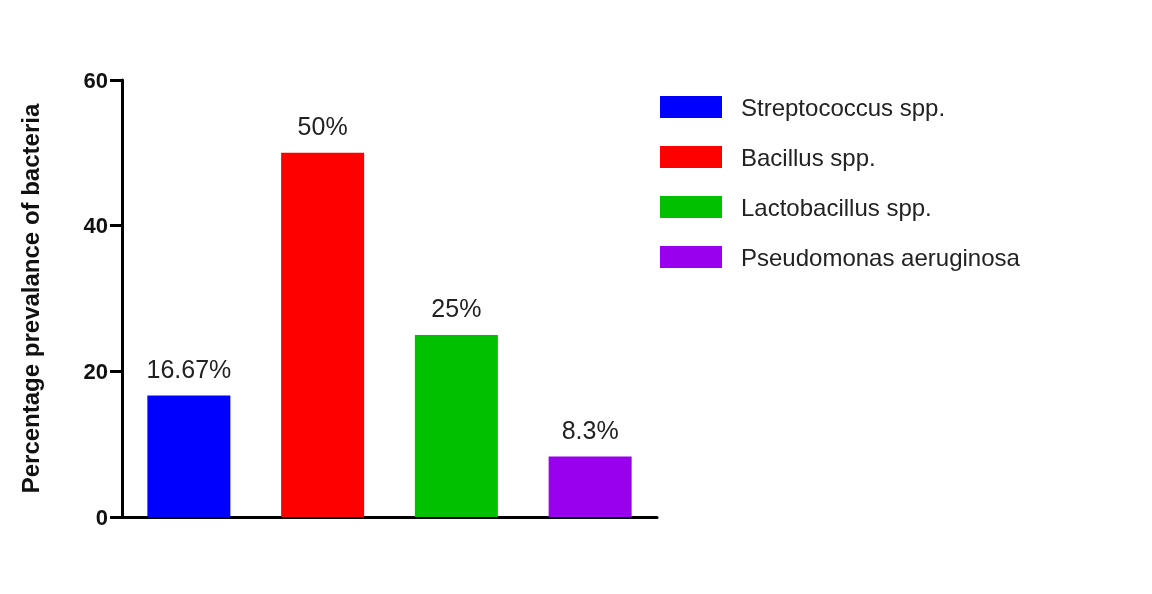  I want to click on data-label: 8.3%, so click(590, 430).